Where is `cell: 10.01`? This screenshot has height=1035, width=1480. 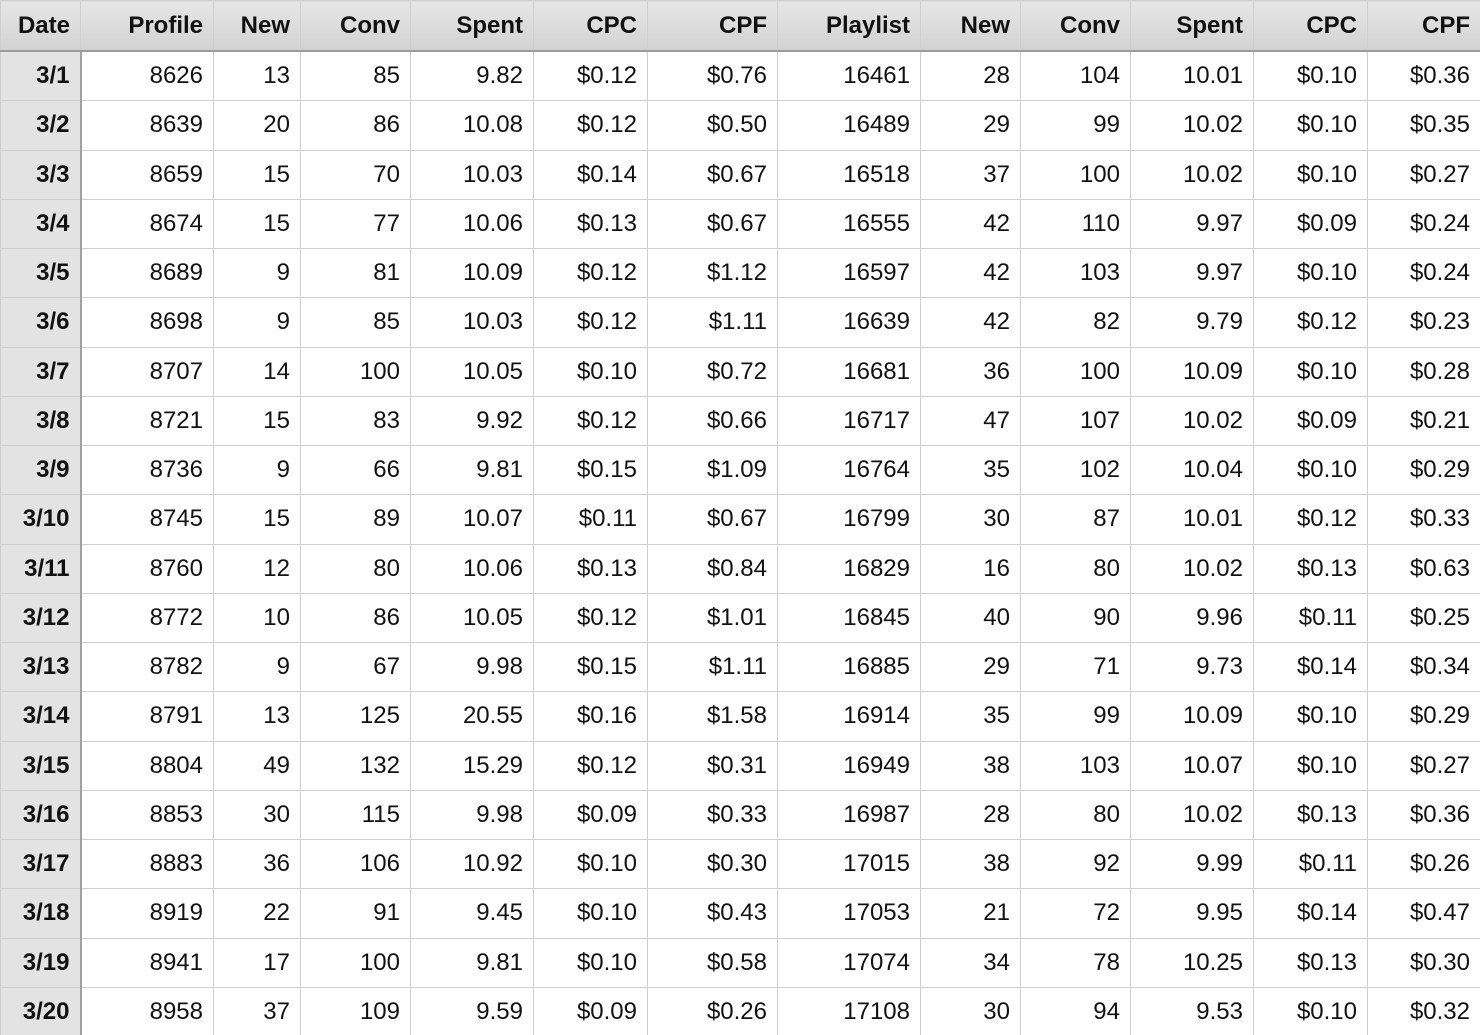 cell: 10.01 is located at coordinates (1192, 519).